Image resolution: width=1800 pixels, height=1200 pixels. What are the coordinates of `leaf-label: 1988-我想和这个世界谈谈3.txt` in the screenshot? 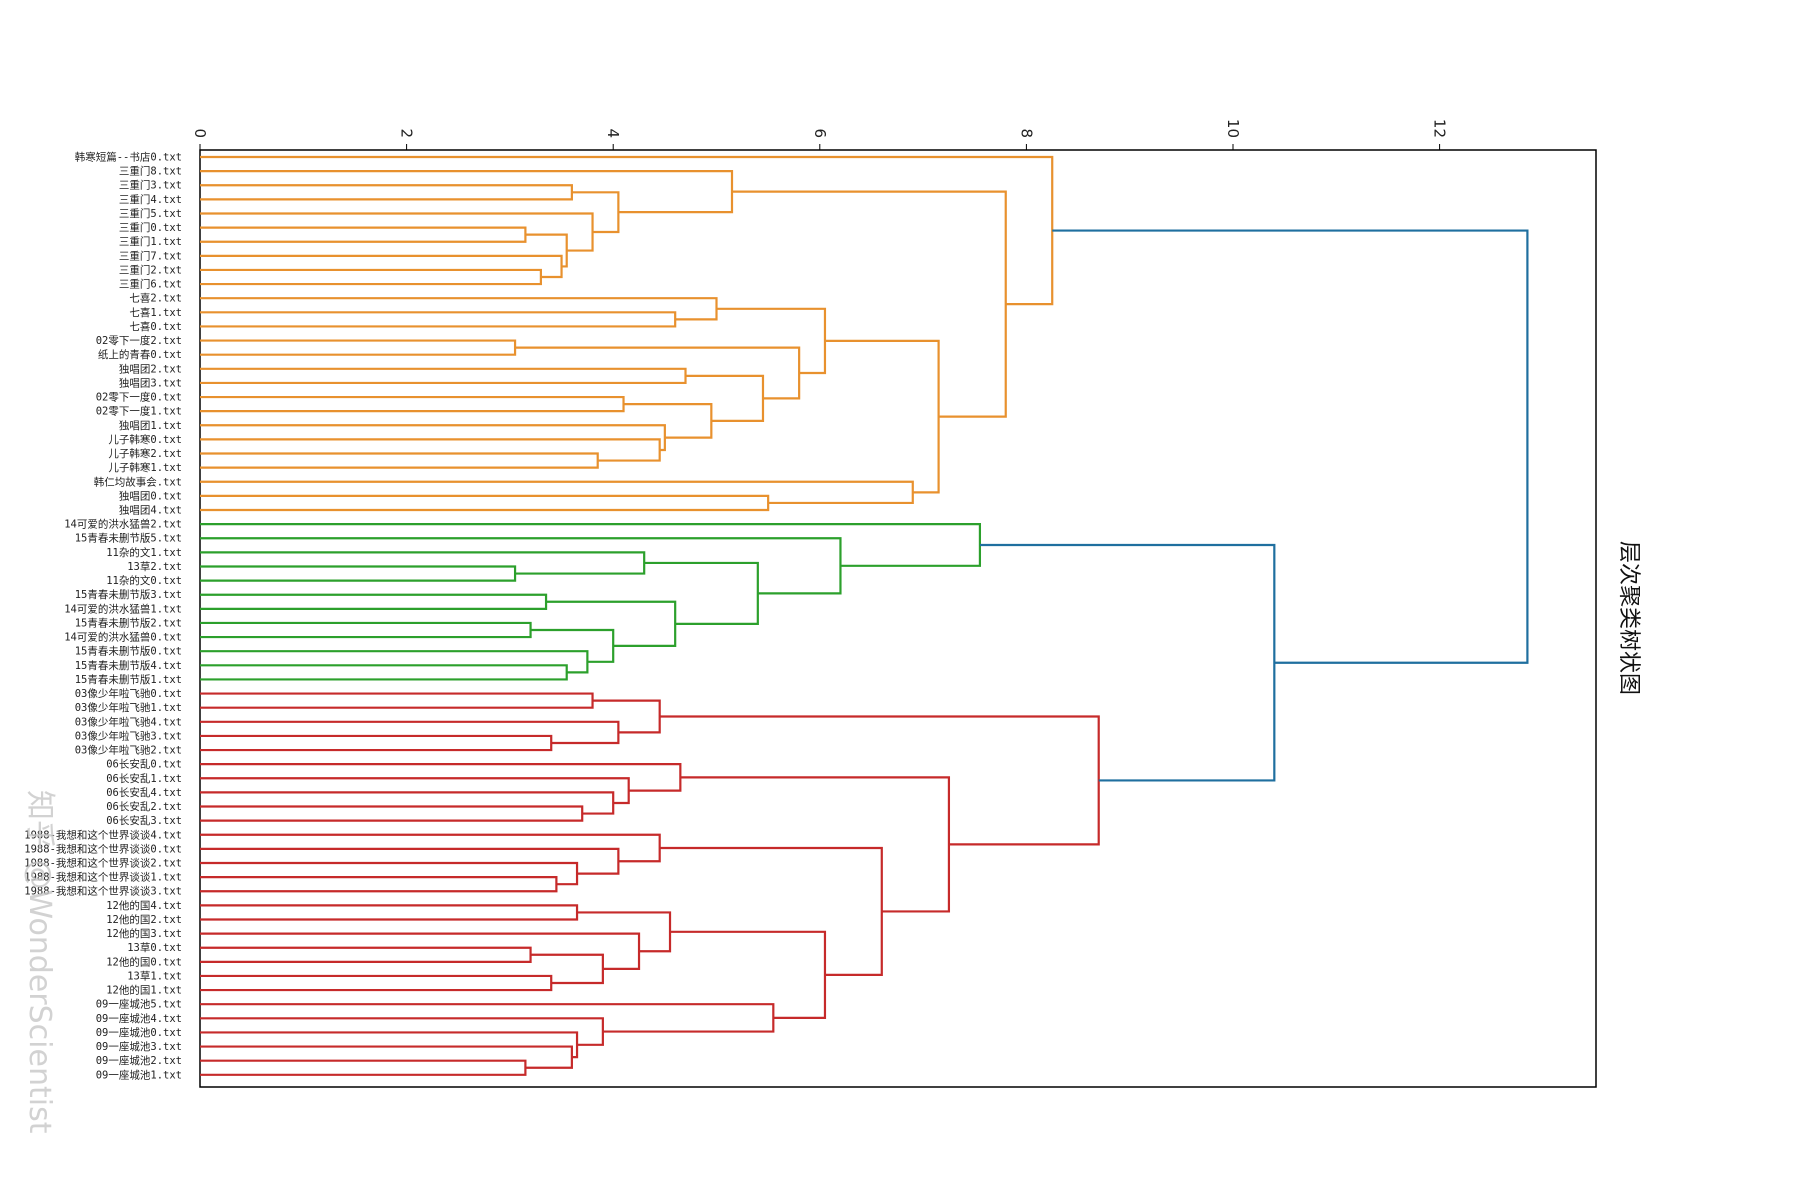 It's located at (103, 891).